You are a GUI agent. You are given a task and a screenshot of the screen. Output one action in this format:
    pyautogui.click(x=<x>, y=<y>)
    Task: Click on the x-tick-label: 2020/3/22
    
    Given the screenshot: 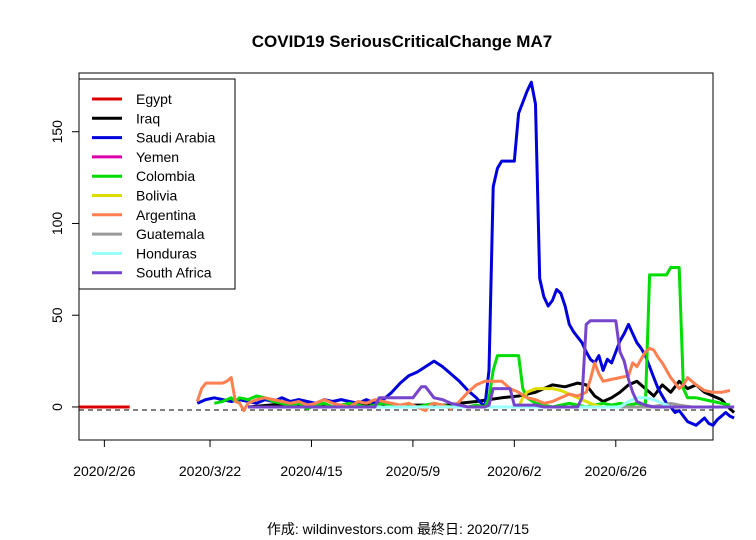 What is the action you would take?
    pyautogui.click(x=210, y=471)
    